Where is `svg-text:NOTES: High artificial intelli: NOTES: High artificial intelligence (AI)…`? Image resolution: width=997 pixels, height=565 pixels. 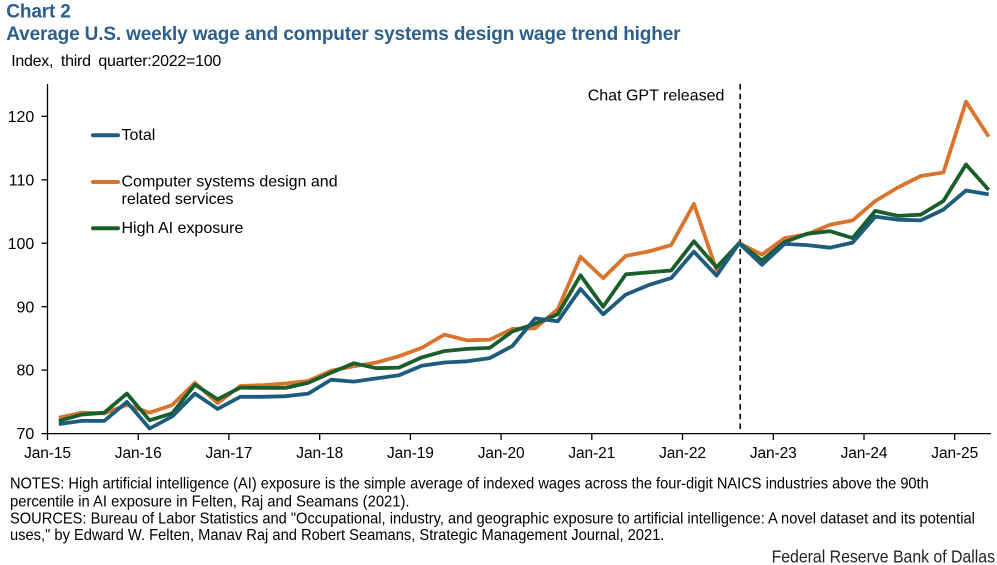
svg-text:NOTES: High artificial intelli: NOTES: High artificial intelligence (AI)… is located at coordinates (469, 483).